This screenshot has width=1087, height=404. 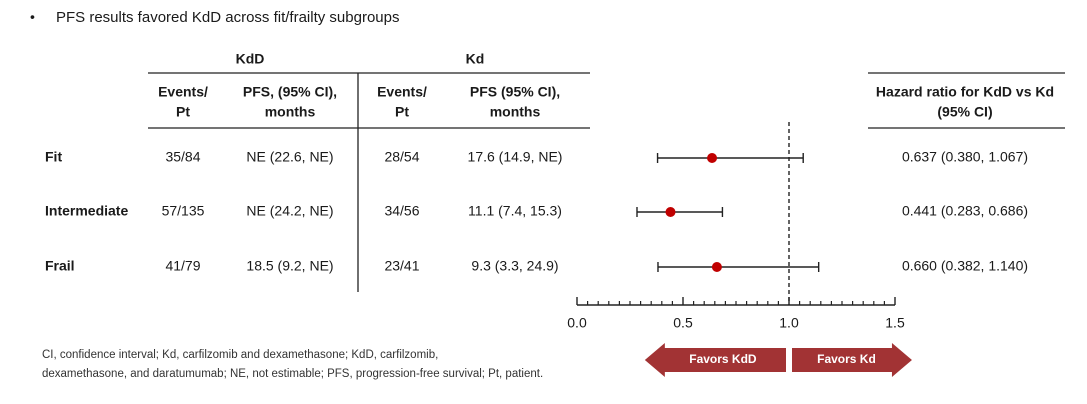 I want to click on table-cell: 23/41, so click(x=401, y=266).